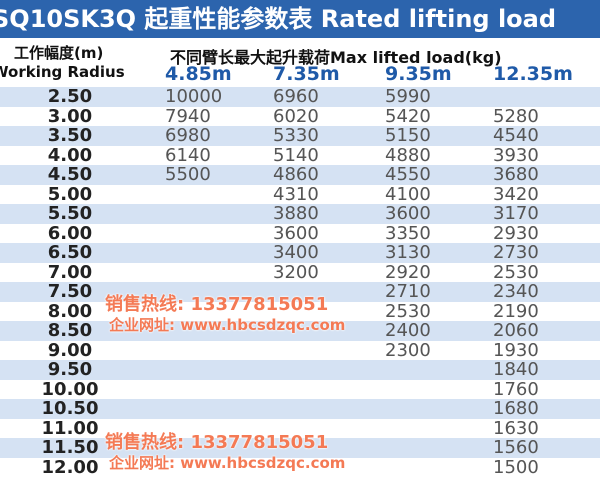 The height and width of the screenshot is (489, 600). Describe the element at coordinates (516, 330) in the screenshot. I see `load-cell: 2060` at that location.